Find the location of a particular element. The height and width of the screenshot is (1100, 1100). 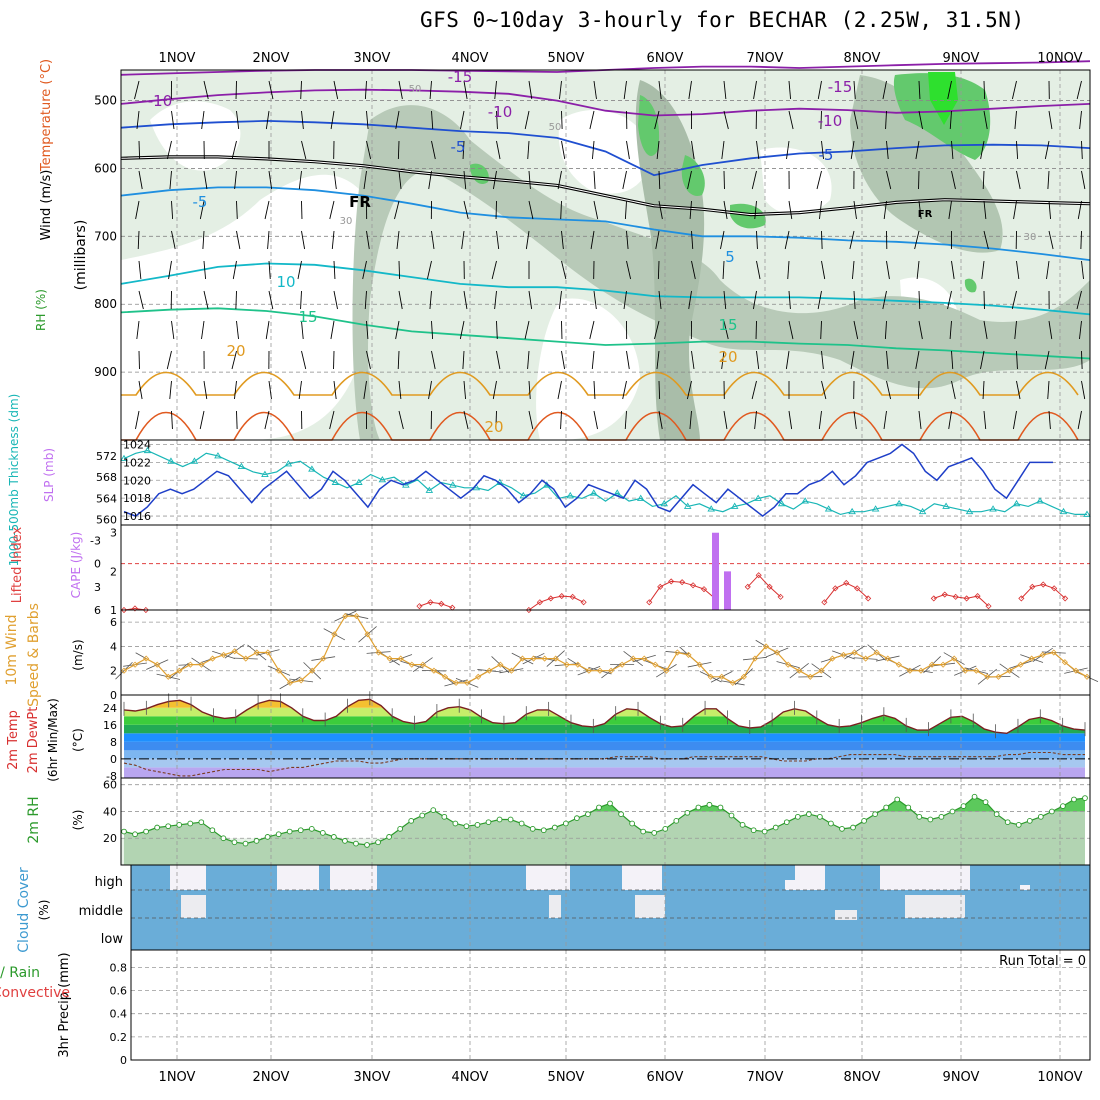

cloud-level-label: middle is located at coordinates (101, 911).